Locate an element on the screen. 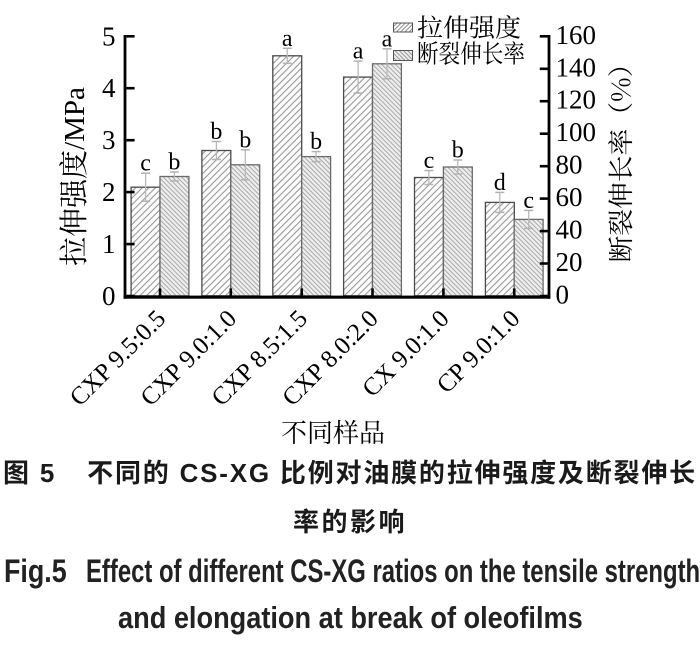  svg-text: 5 is located at coordinates (109, 36).